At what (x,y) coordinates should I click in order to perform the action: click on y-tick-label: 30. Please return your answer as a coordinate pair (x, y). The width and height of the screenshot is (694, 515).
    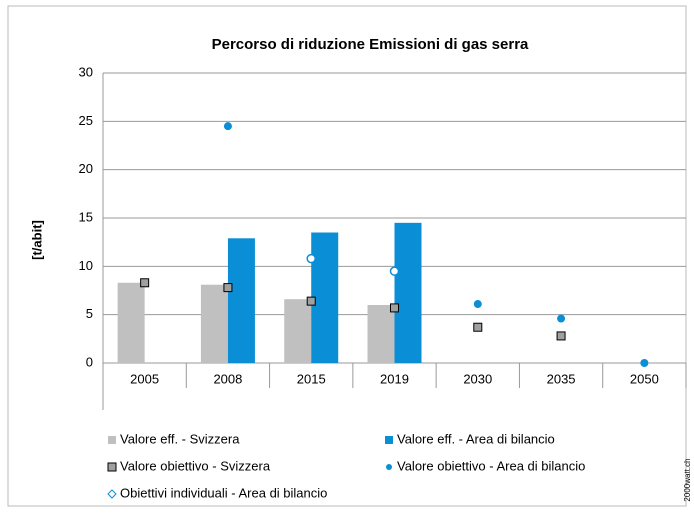
    Looking at the image, I should click on (86, 71).